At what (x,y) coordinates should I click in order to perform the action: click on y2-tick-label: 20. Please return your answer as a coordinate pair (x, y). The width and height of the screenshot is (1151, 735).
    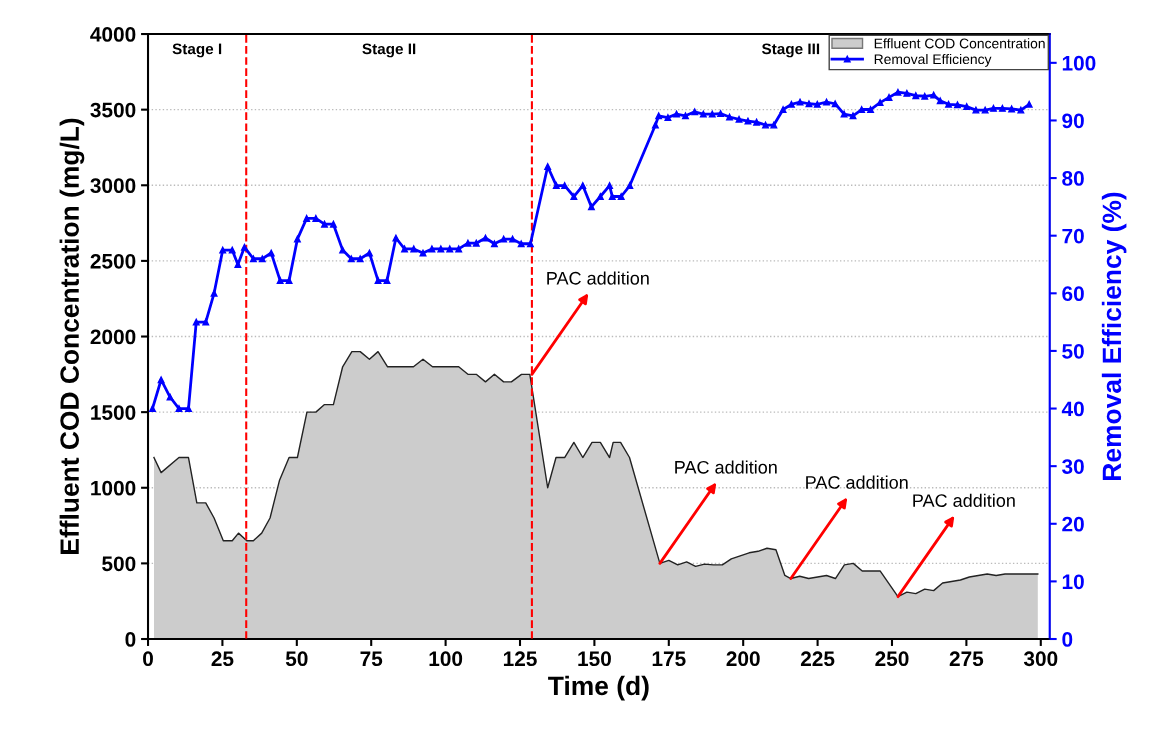
    Looking at the image, I should click on (1073, 524).